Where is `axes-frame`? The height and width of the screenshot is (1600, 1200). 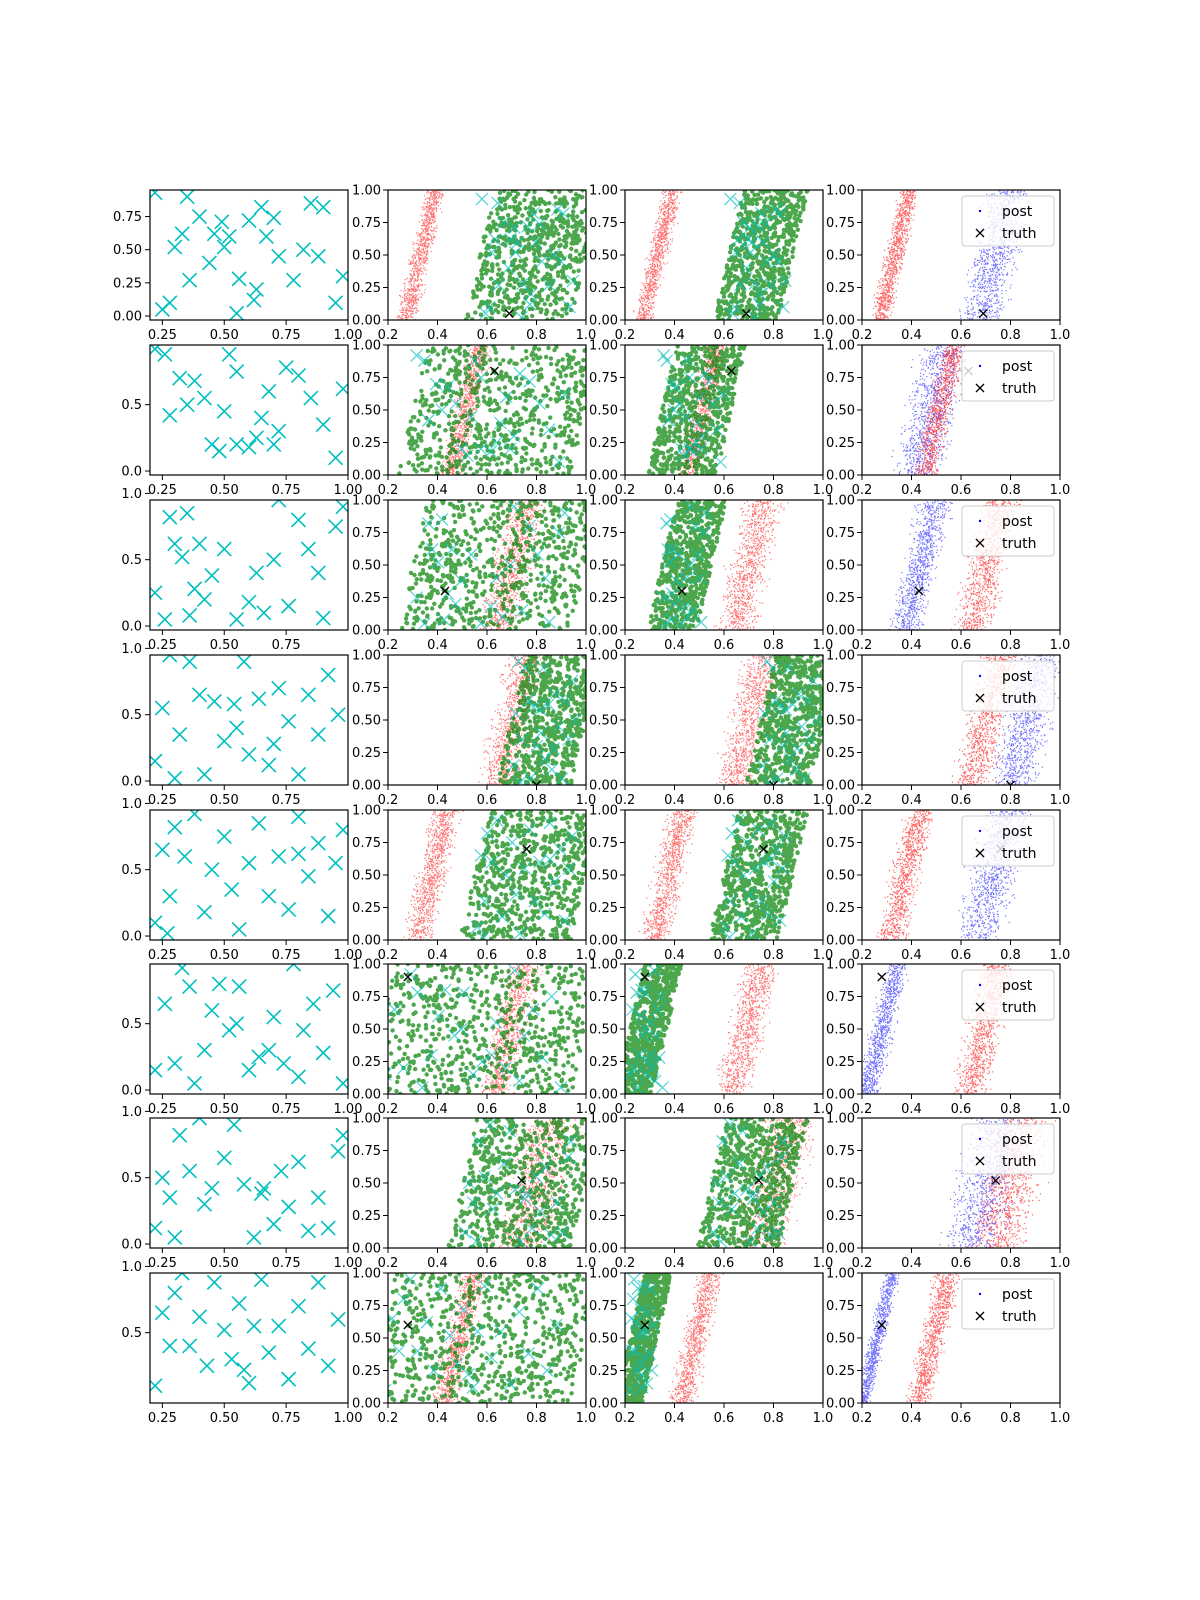
axes-frame is located at coordinates (249, 410).